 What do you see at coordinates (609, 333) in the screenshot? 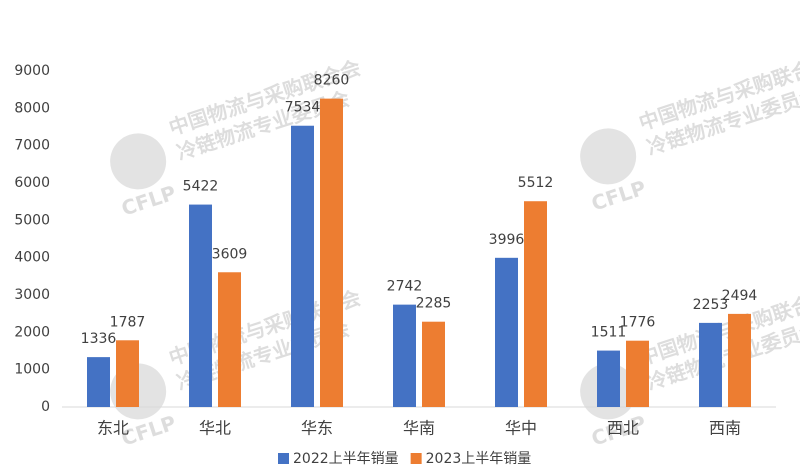
I see `data-label: 1511` at bounding box center [609, 333].